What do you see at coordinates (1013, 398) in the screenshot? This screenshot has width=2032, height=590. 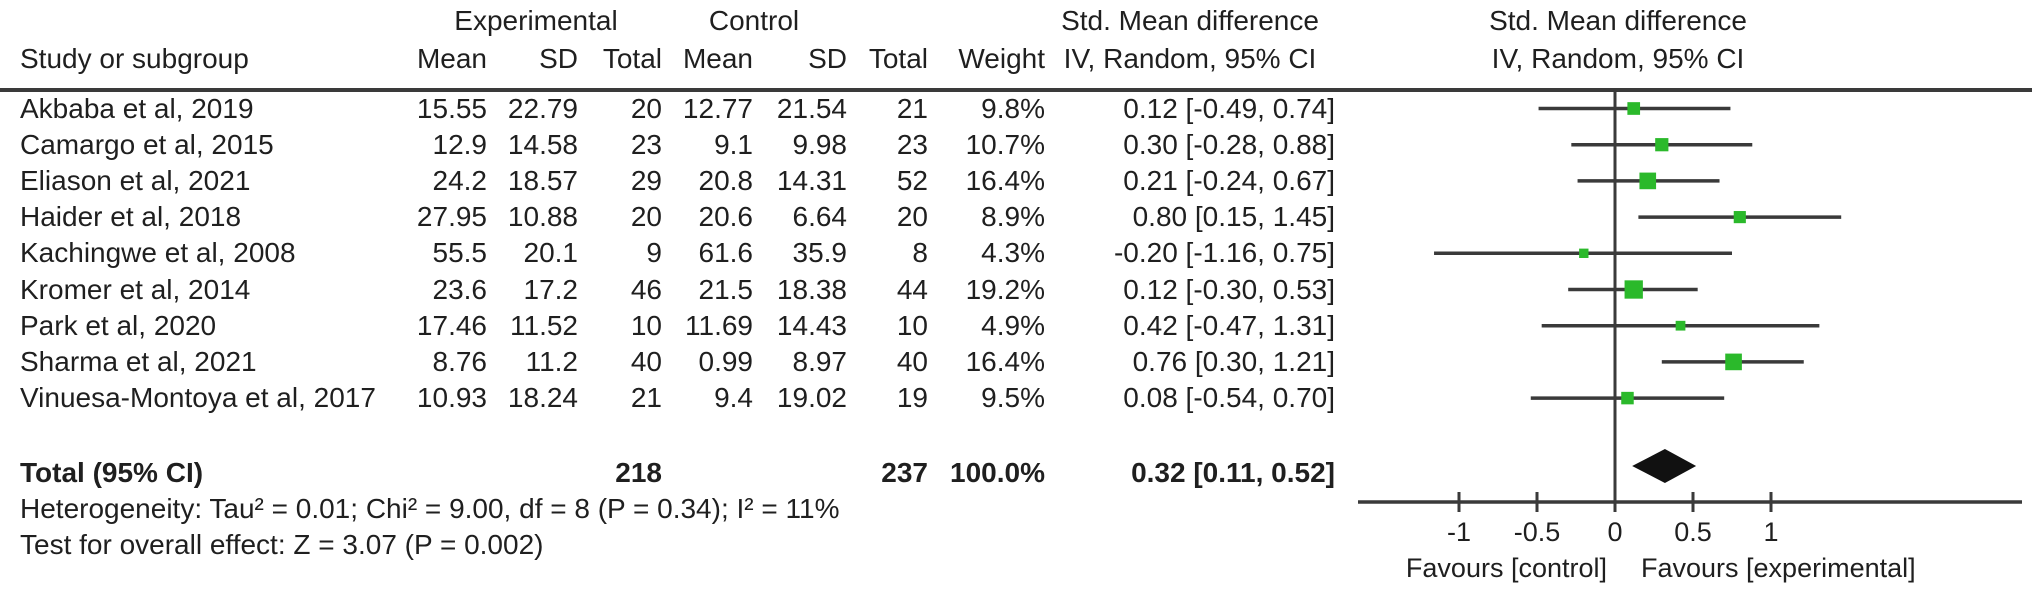 I see `cell-weight: 9.5%` at bounding box center [1013, 398].